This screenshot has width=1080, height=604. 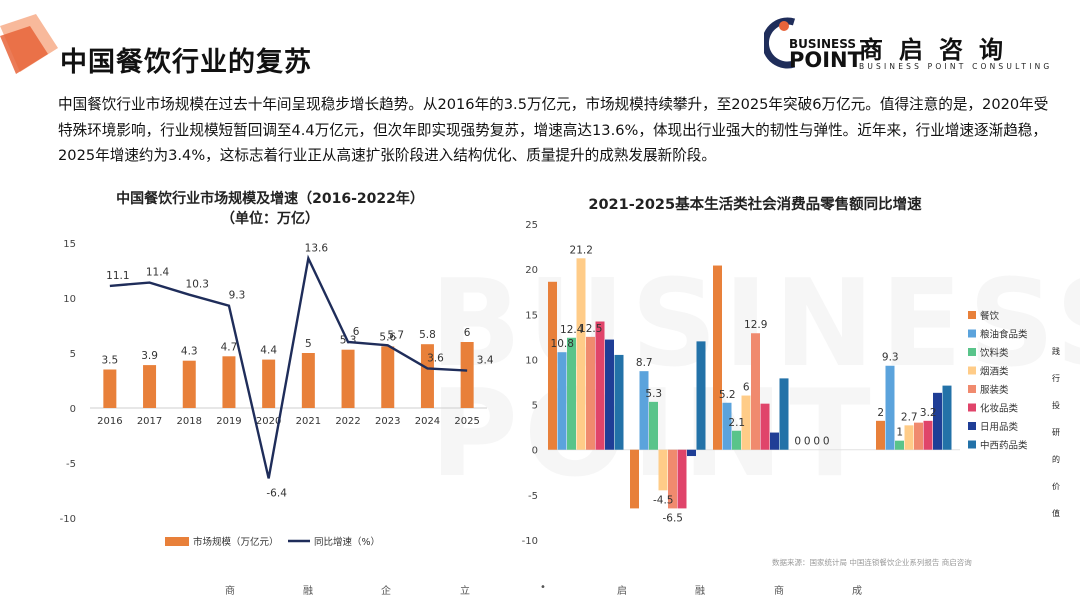 I want to click on legend-label: 服装类, so click(x=994, y=390).